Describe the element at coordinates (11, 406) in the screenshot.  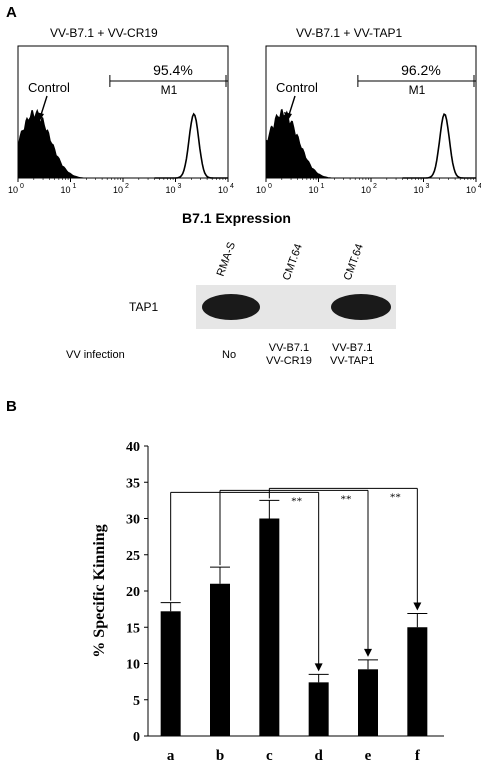
I see `panel-b-letter: B` at that location.